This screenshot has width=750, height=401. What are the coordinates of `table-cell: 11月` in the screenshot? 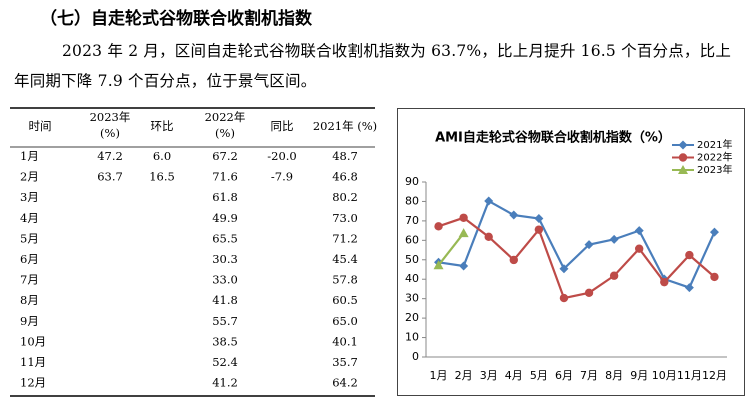 It's located at (33, 362).